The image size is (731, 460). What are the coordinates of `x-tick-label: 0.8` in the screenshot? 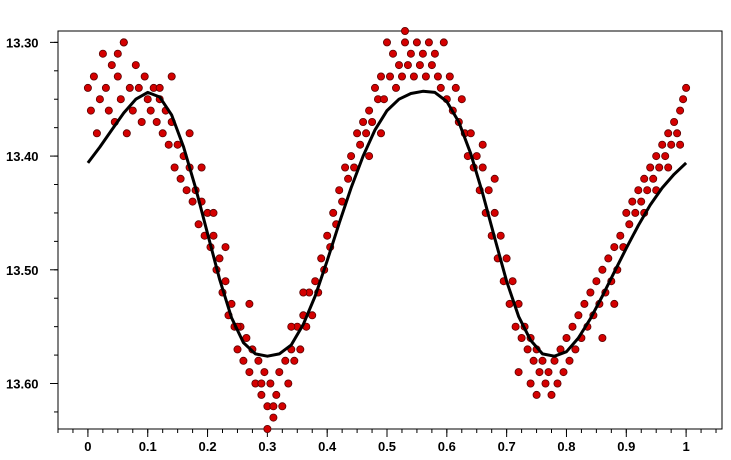 It's located at (566, 446).